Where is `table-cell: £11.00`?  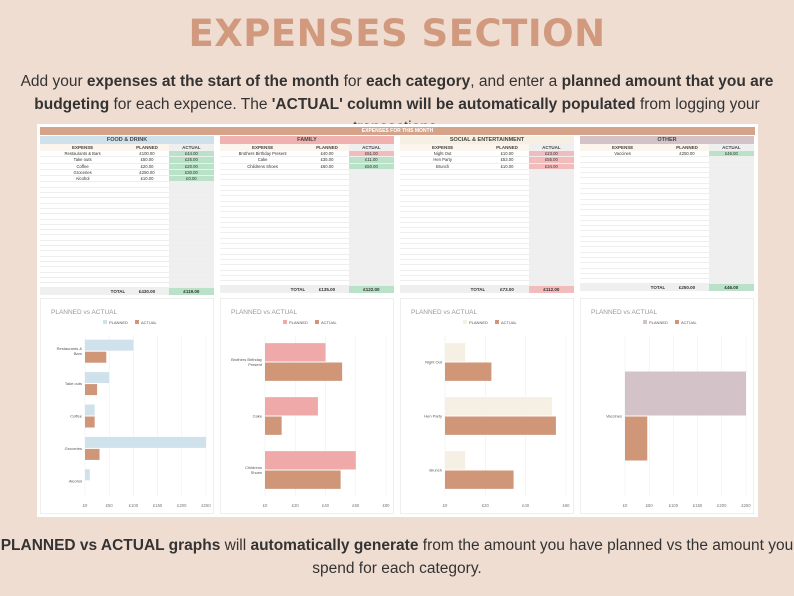 table-cell: £11.00 is located at coordinates (371, 160).